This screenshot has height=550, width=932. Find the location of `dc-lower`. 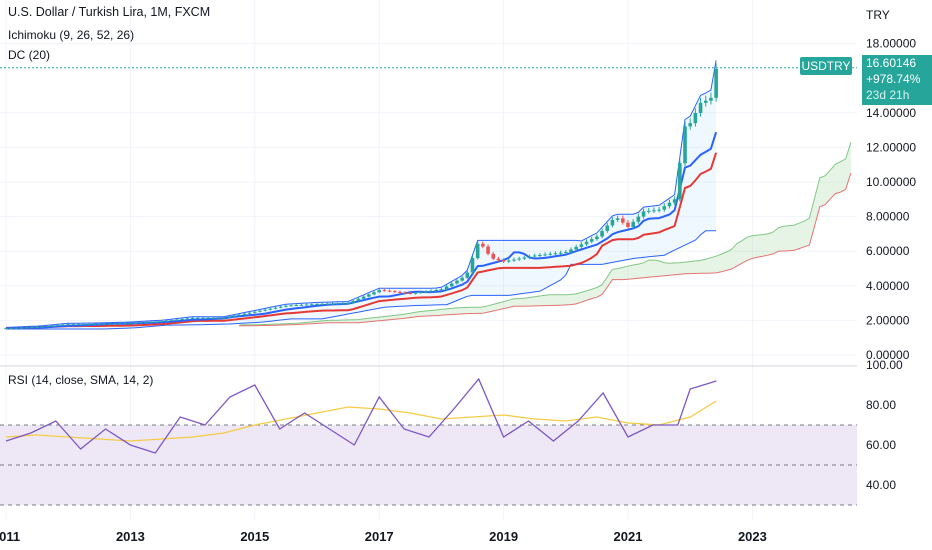

dc-lower is located at coordinates (361, 280).